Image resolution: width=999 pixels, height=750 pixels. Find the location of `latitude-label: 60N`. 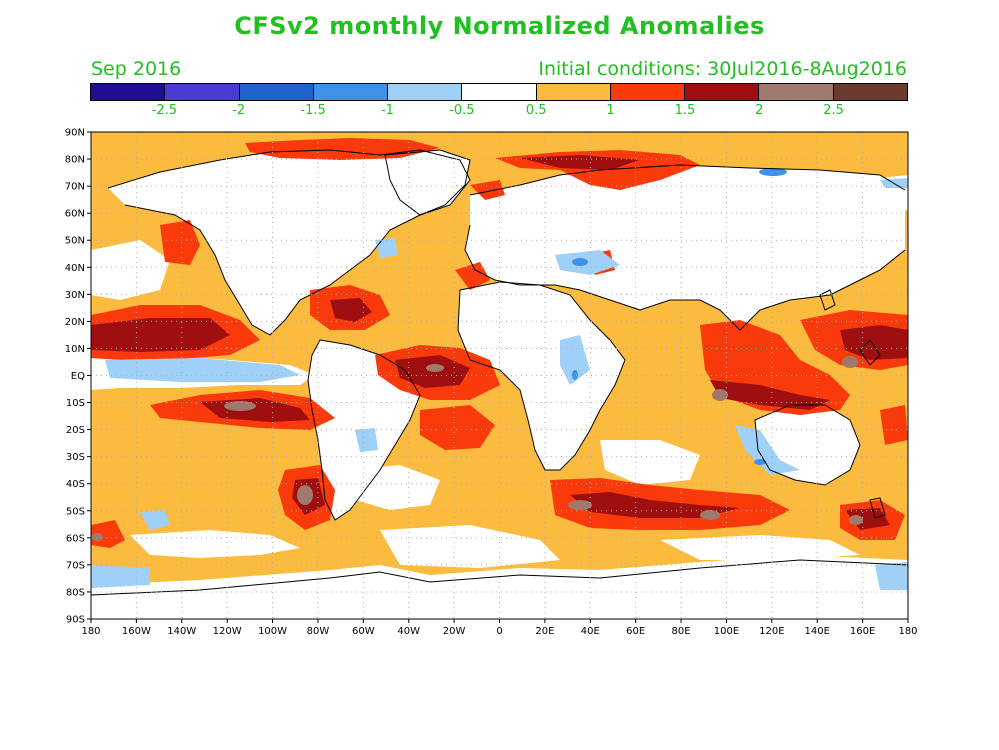

latitude-label: 60N is located at coordinates (75, 214).